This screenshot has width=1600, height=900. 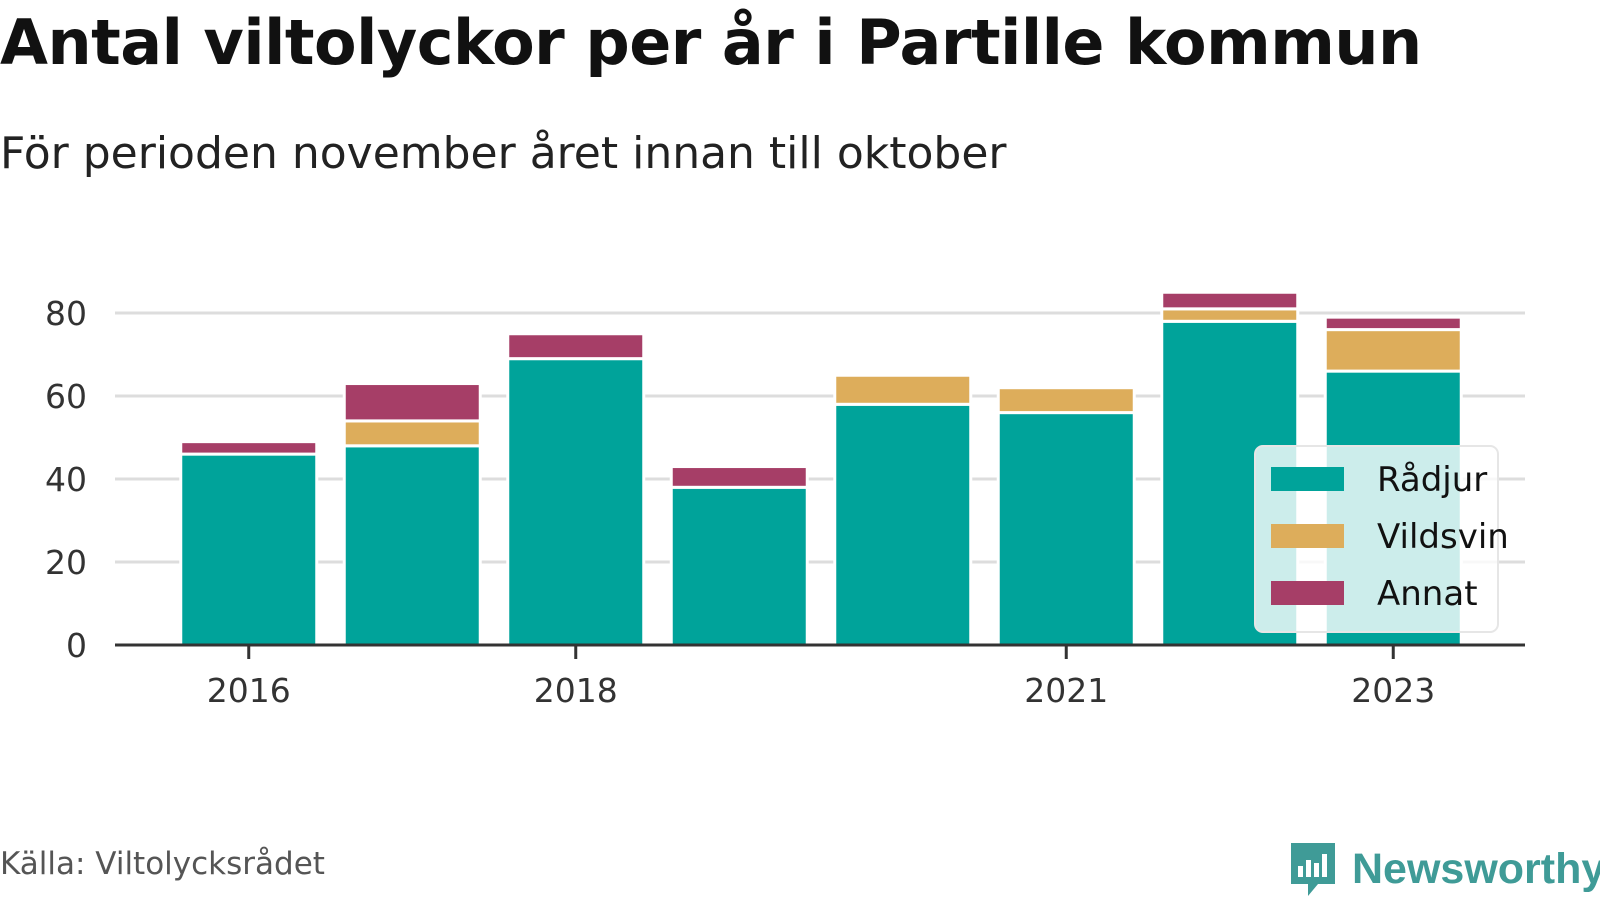 I want to click on x-tick-label: 2016, so click(x=249, y=690).